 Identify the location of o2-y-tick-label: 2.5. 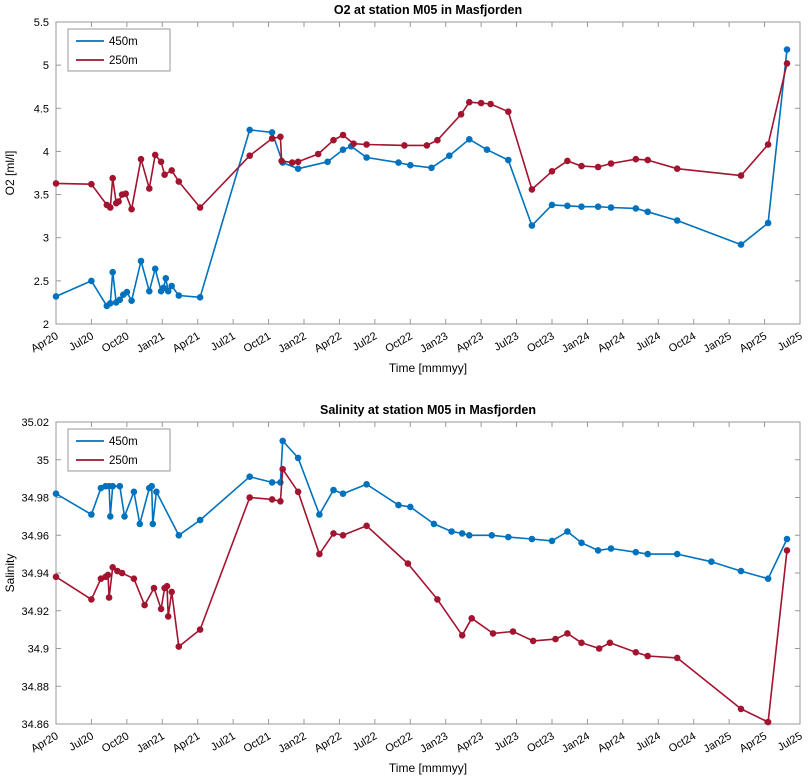
(41, 282).